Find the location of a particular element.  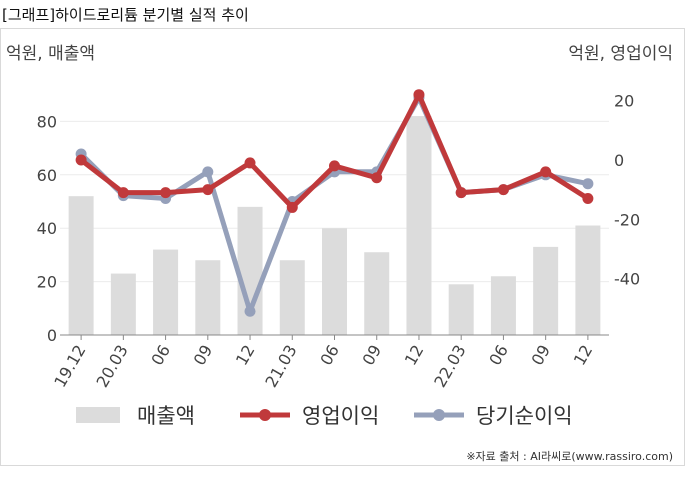

right-axis-label: 억원, 영업이익 is located at coordinates (620, 54).